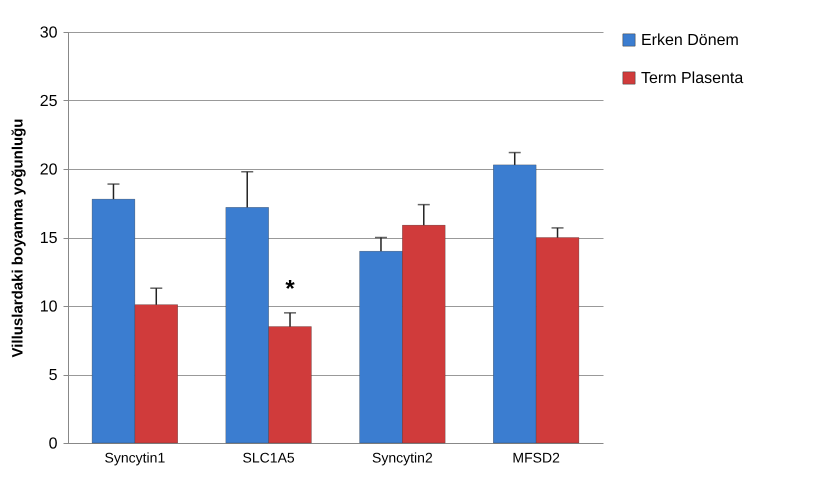  What do you see at coordinates (49, 33) in the screenshot?
I see `y-tick-label: 30` at bounding box center [49, 33].